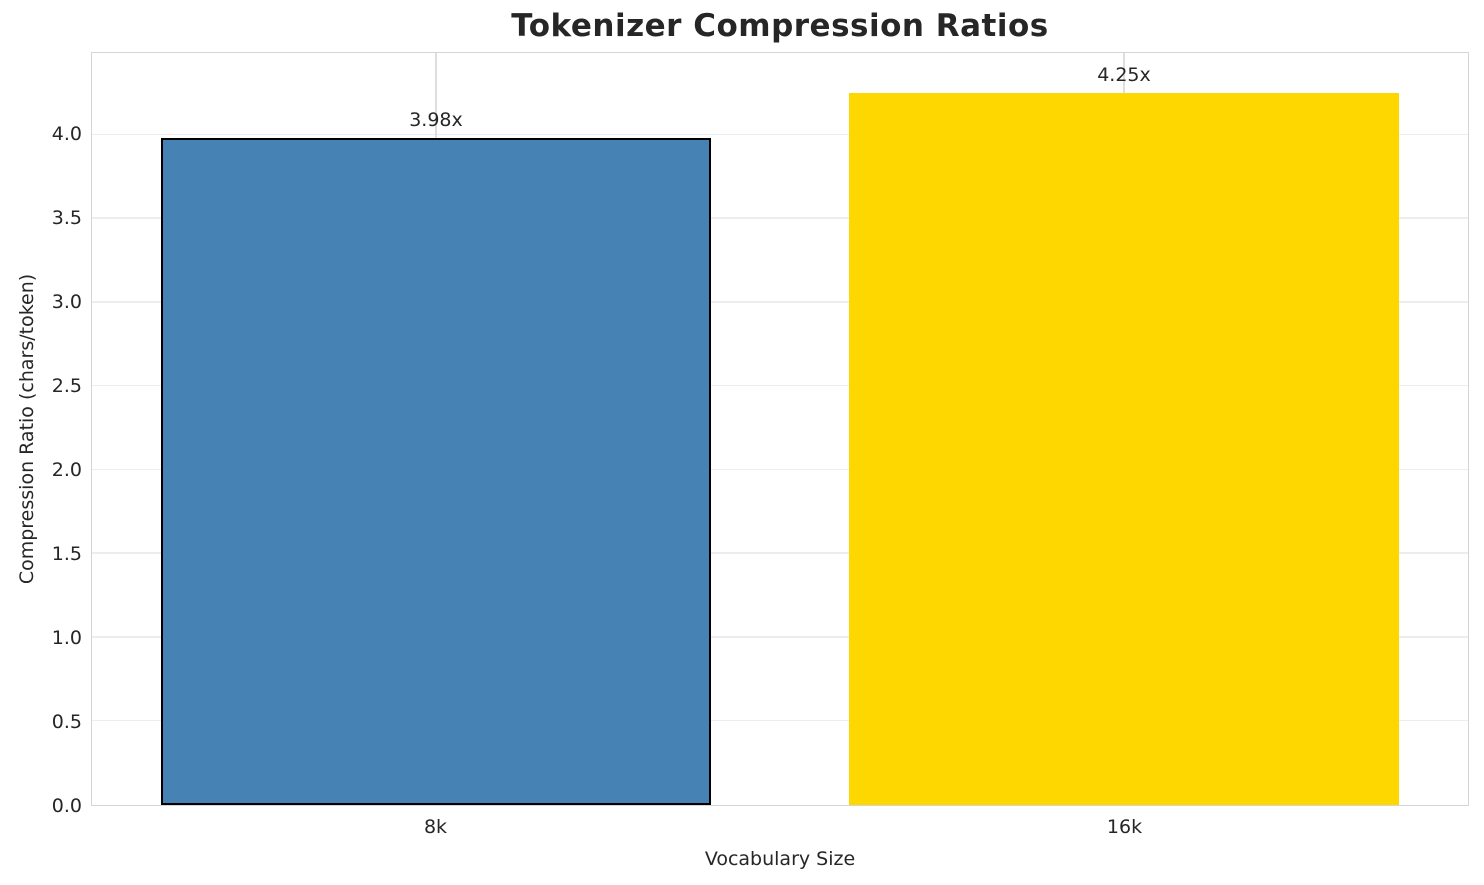 This screenshot has height=885, width=1484. What do you see at coordinates (66, 218) in the screenshot?
I see `y-tick-label: 3.5` at bounding box center [66, 218].